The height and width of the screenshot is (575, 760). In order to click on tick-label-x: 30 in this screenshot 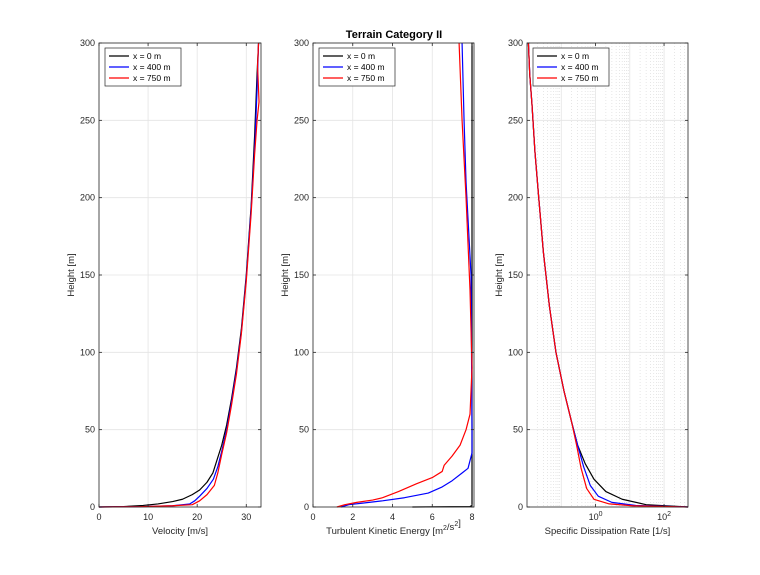, I will do `click(246, 517)`.